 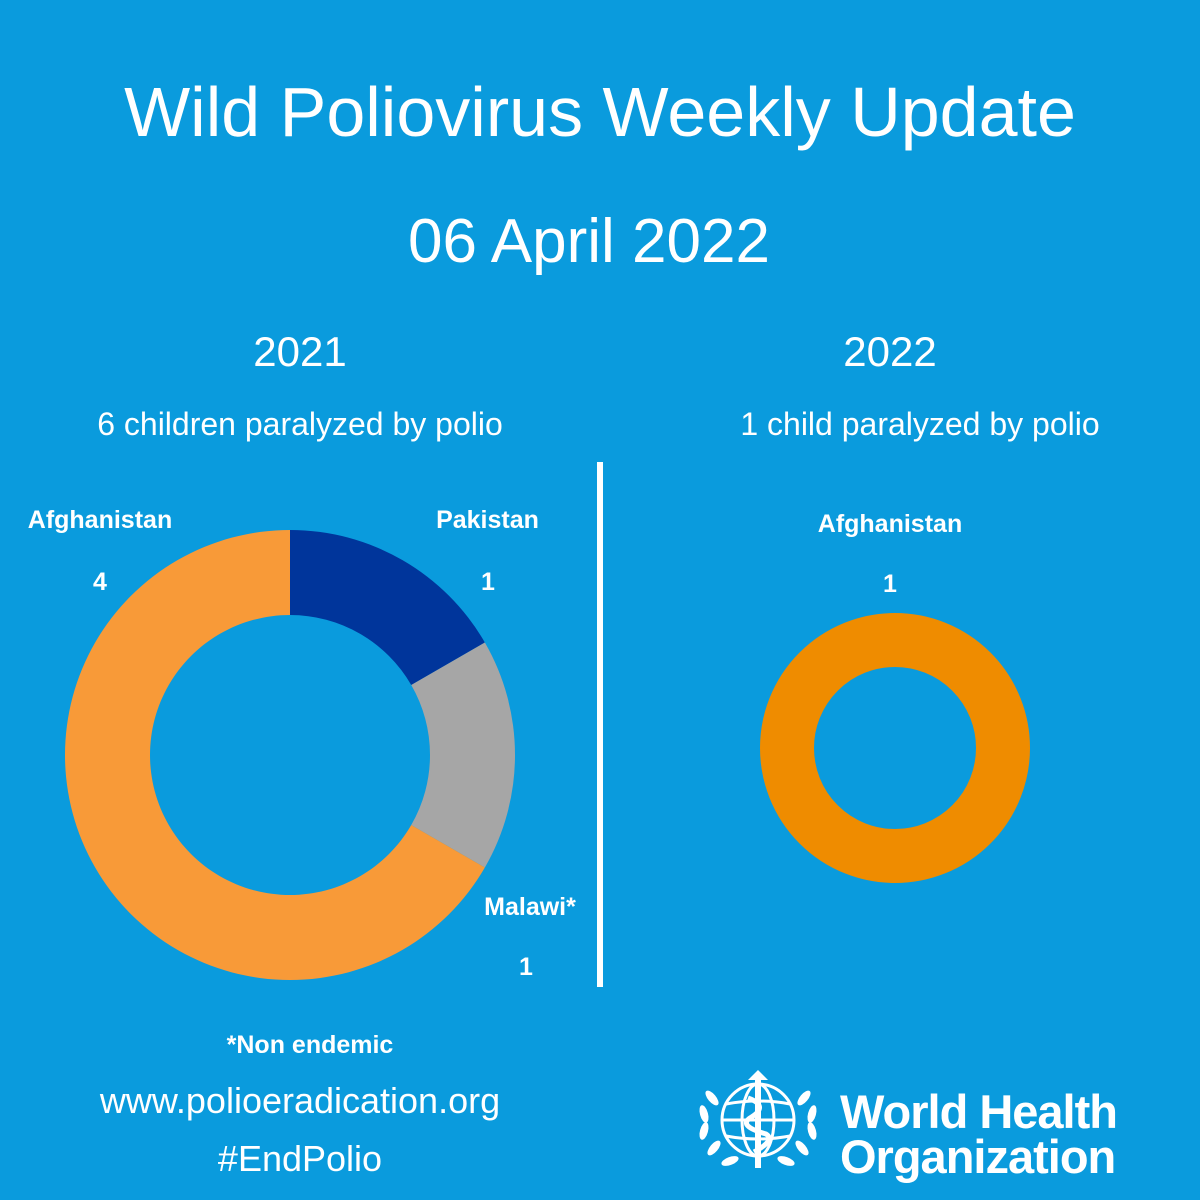 I want to click on value-malawi-2021: 1, so click(x=526, y=967).